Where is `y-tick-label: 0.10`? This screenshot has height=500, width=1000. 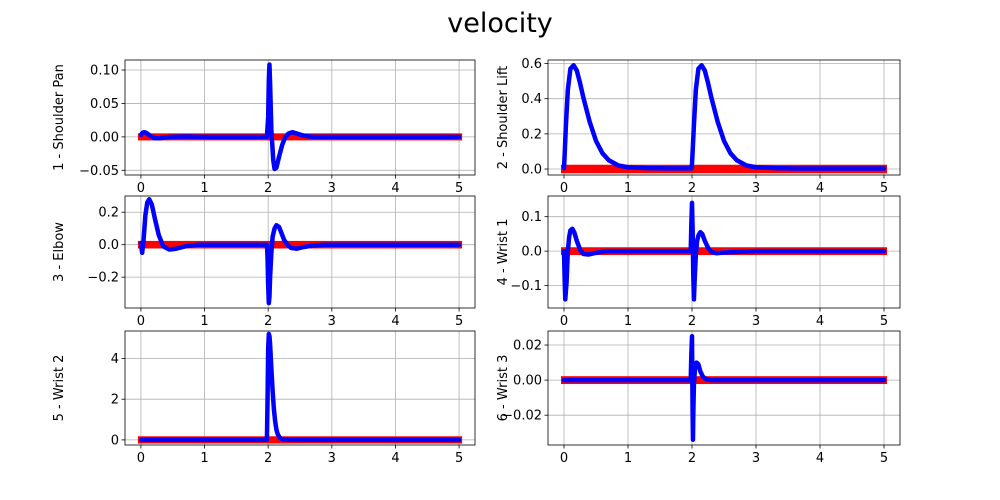 y-tick-label: 0.10 is located at coordinates (104, 71).